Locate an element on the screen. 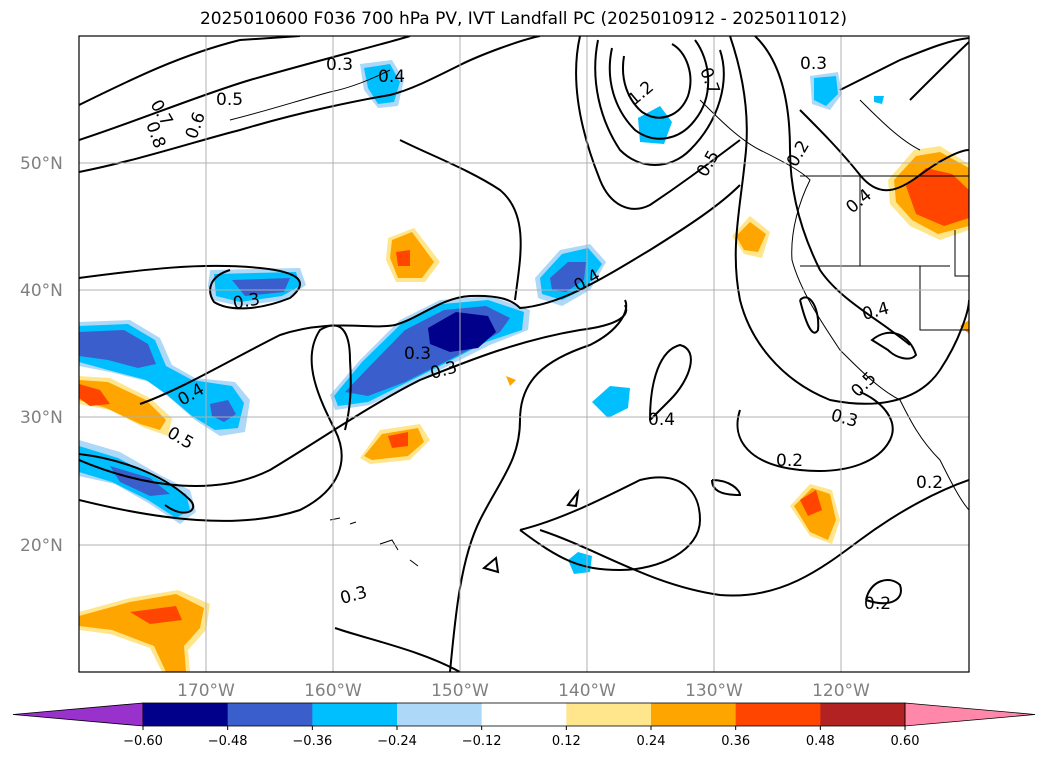 Image resolution: width=1047 pixels, height=765 pixels. colorbar-tick-label: 0.24 is located at coordinates (651, 741).